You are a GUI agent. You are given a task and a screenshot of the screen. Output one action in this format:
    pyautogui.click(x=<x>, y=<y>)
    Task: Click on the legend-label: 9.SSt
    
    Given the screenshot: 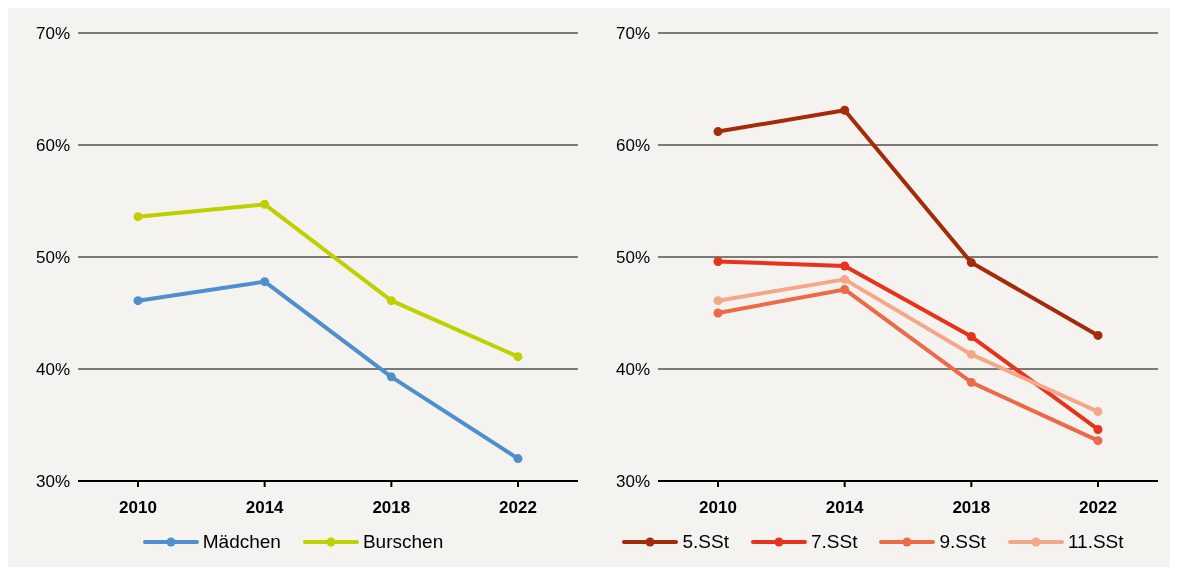 What is the action you would take?
    pyautogui.click(x=962, y=542)
    